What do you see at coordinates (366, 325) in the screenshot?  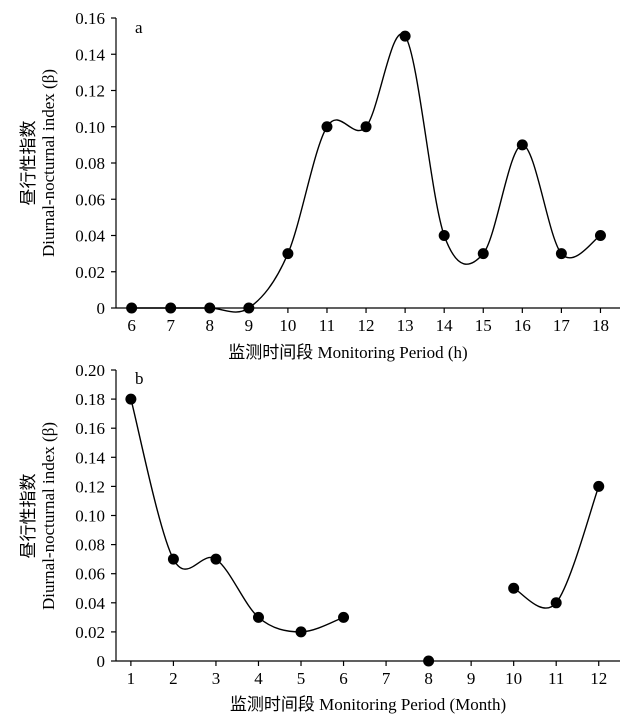 I see `panel-a-x-tick-label: 12` at bounding box center [366, 325].